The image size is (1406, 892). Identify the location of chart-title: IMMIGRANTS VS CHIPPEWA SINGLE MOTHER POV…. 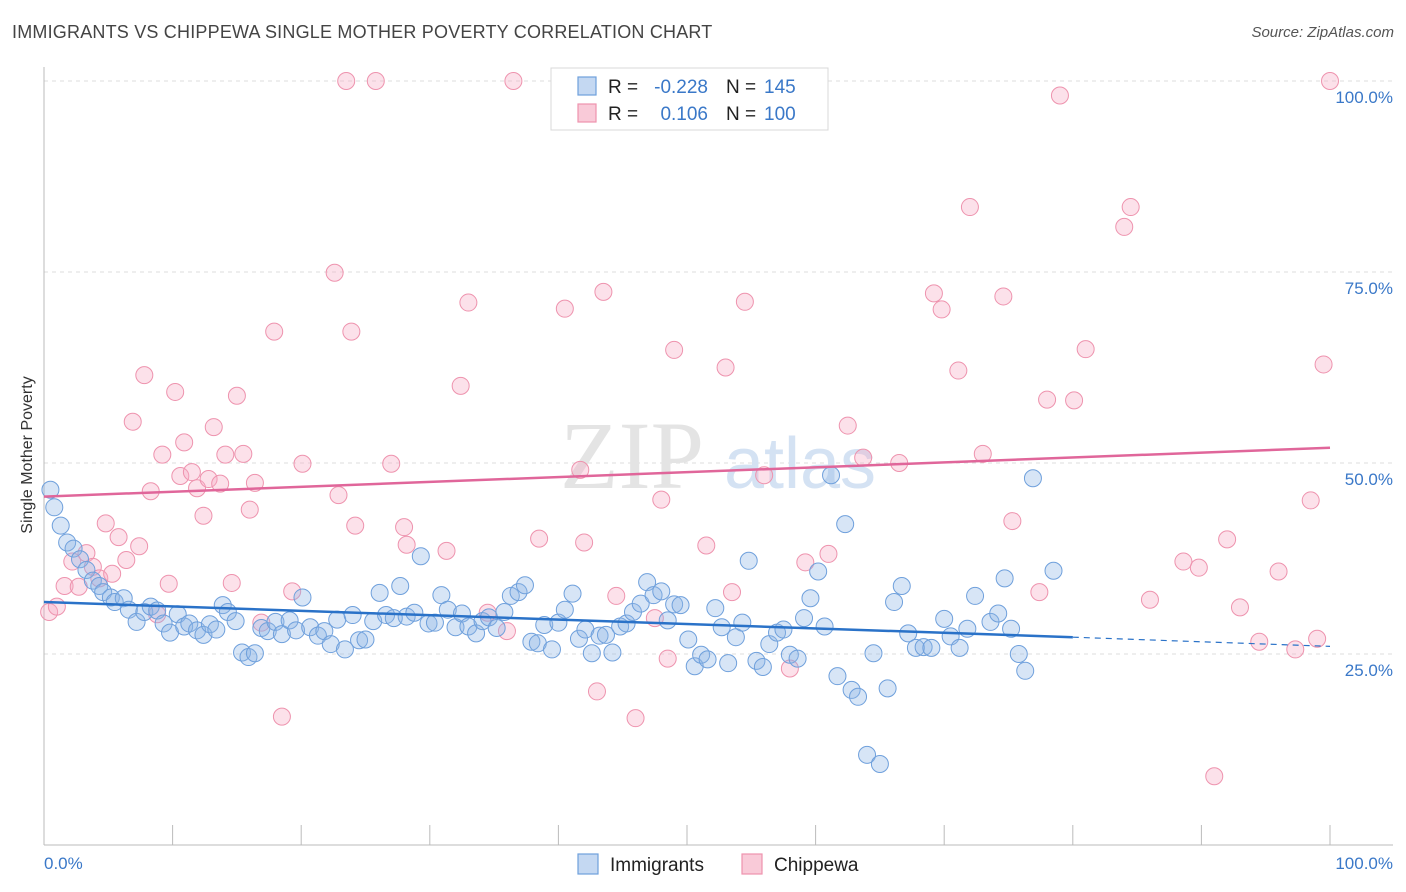
(362, 32).